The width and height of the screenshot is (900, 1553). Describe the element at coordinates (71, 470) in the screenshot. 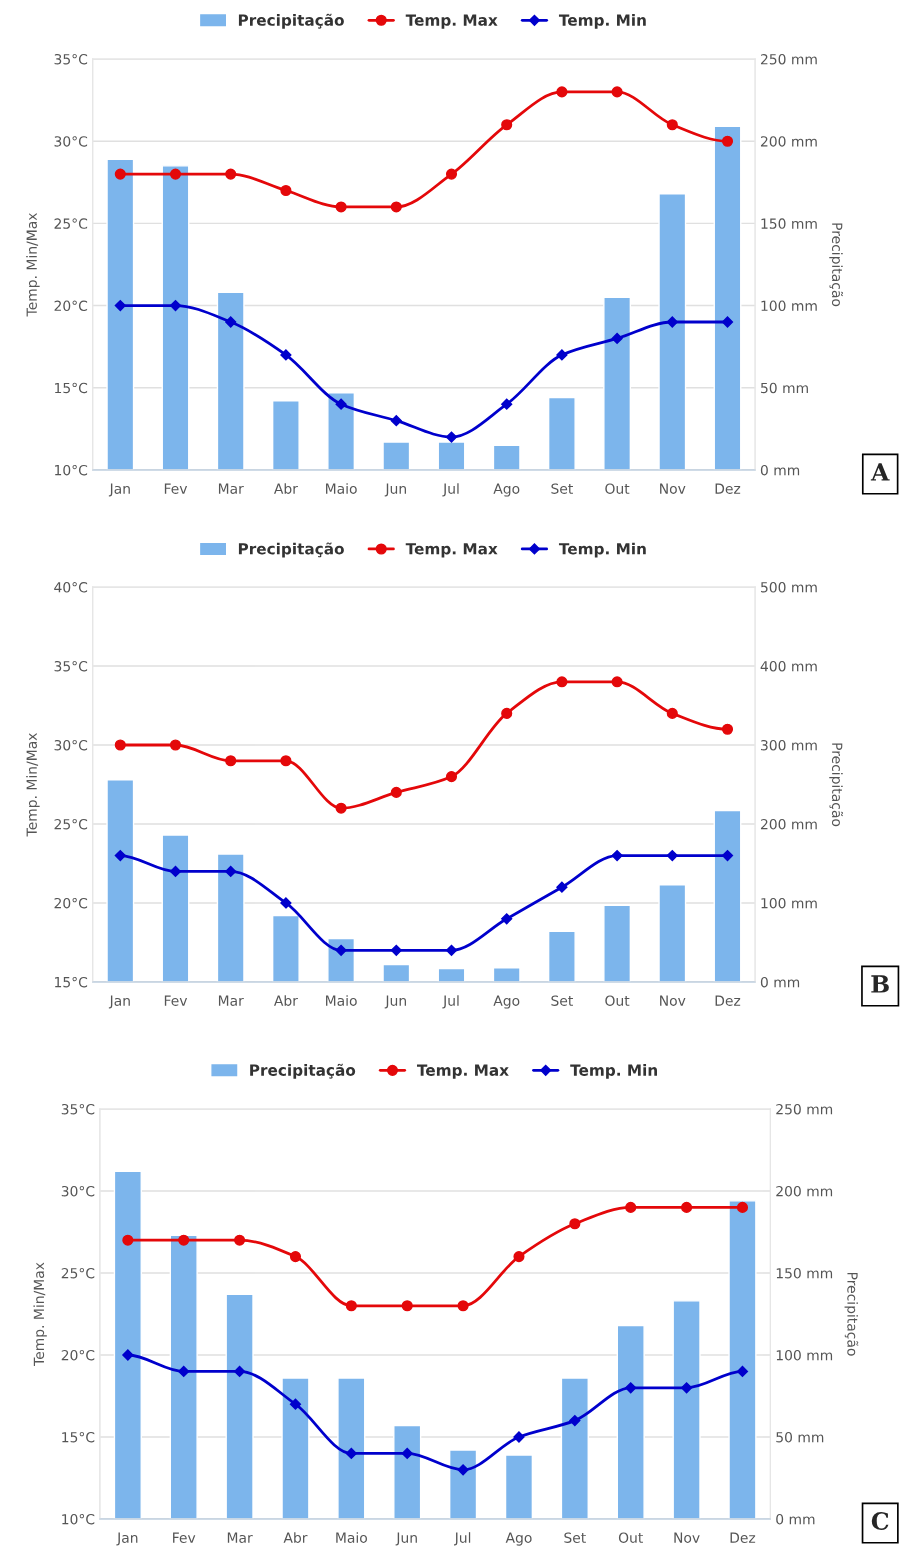

I see `y-tick-label: 10°C` at that location.